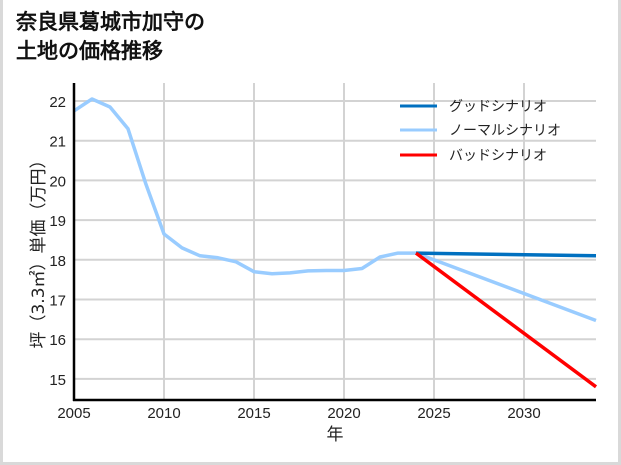 This screenshot has height=465, width=621. Describe the element at coordinates (343, 413) in the screenshot. I see `x-tick-label: 2020` at that location.